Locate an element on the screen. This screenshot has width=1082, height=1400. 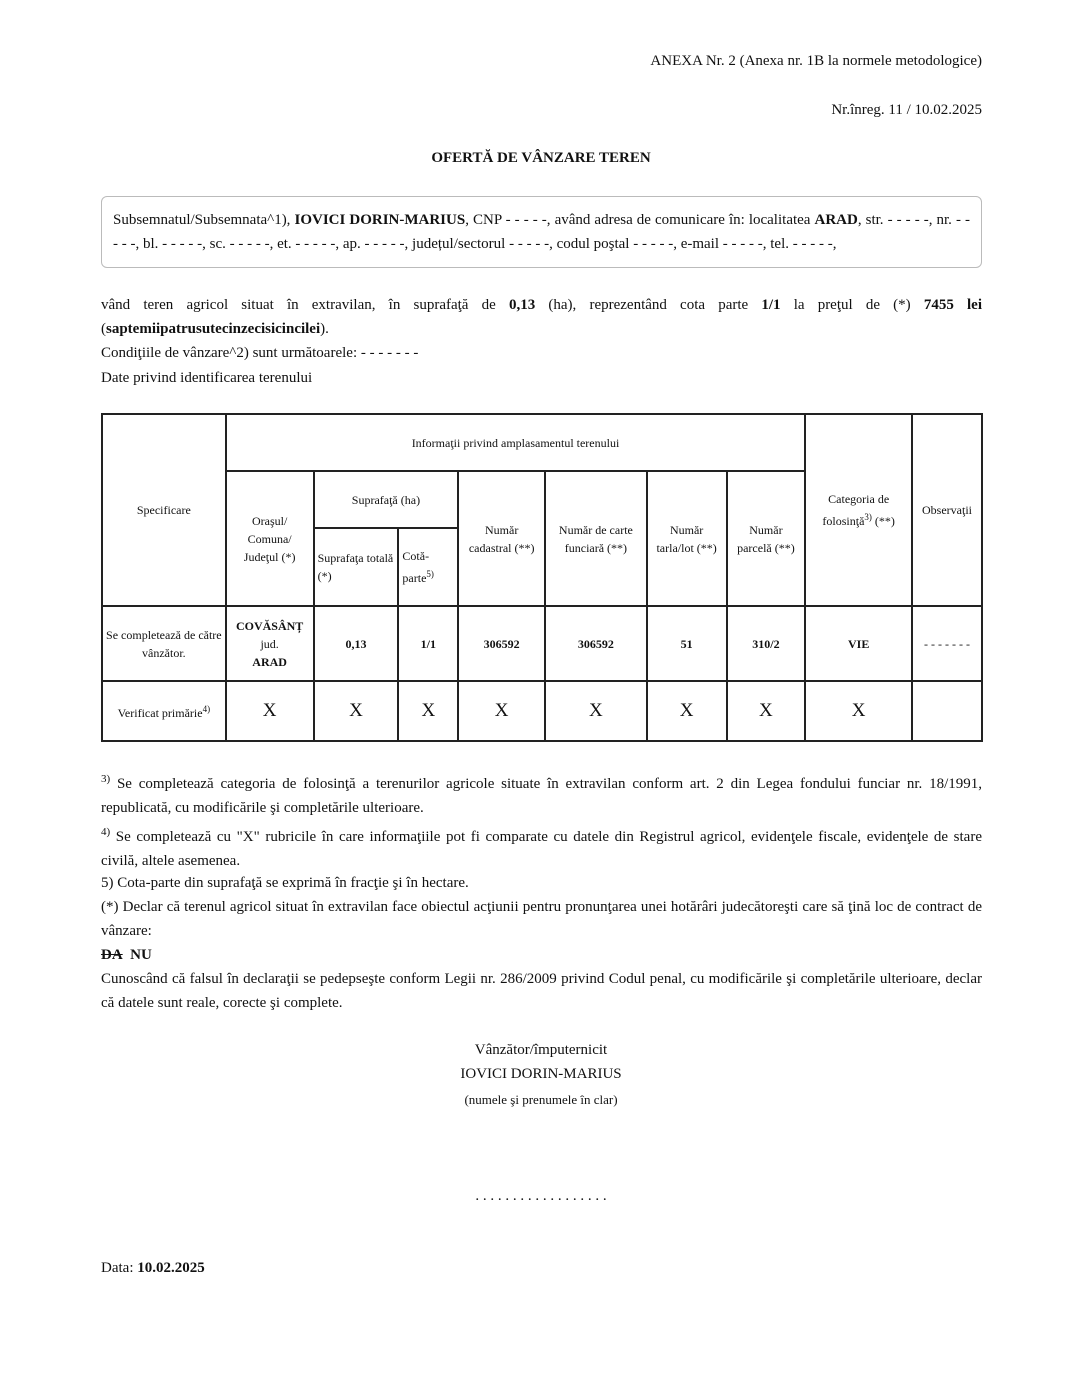
cell-city: COVĂSÂNȚ jud. ARAD is located at coordinates (269, 643).